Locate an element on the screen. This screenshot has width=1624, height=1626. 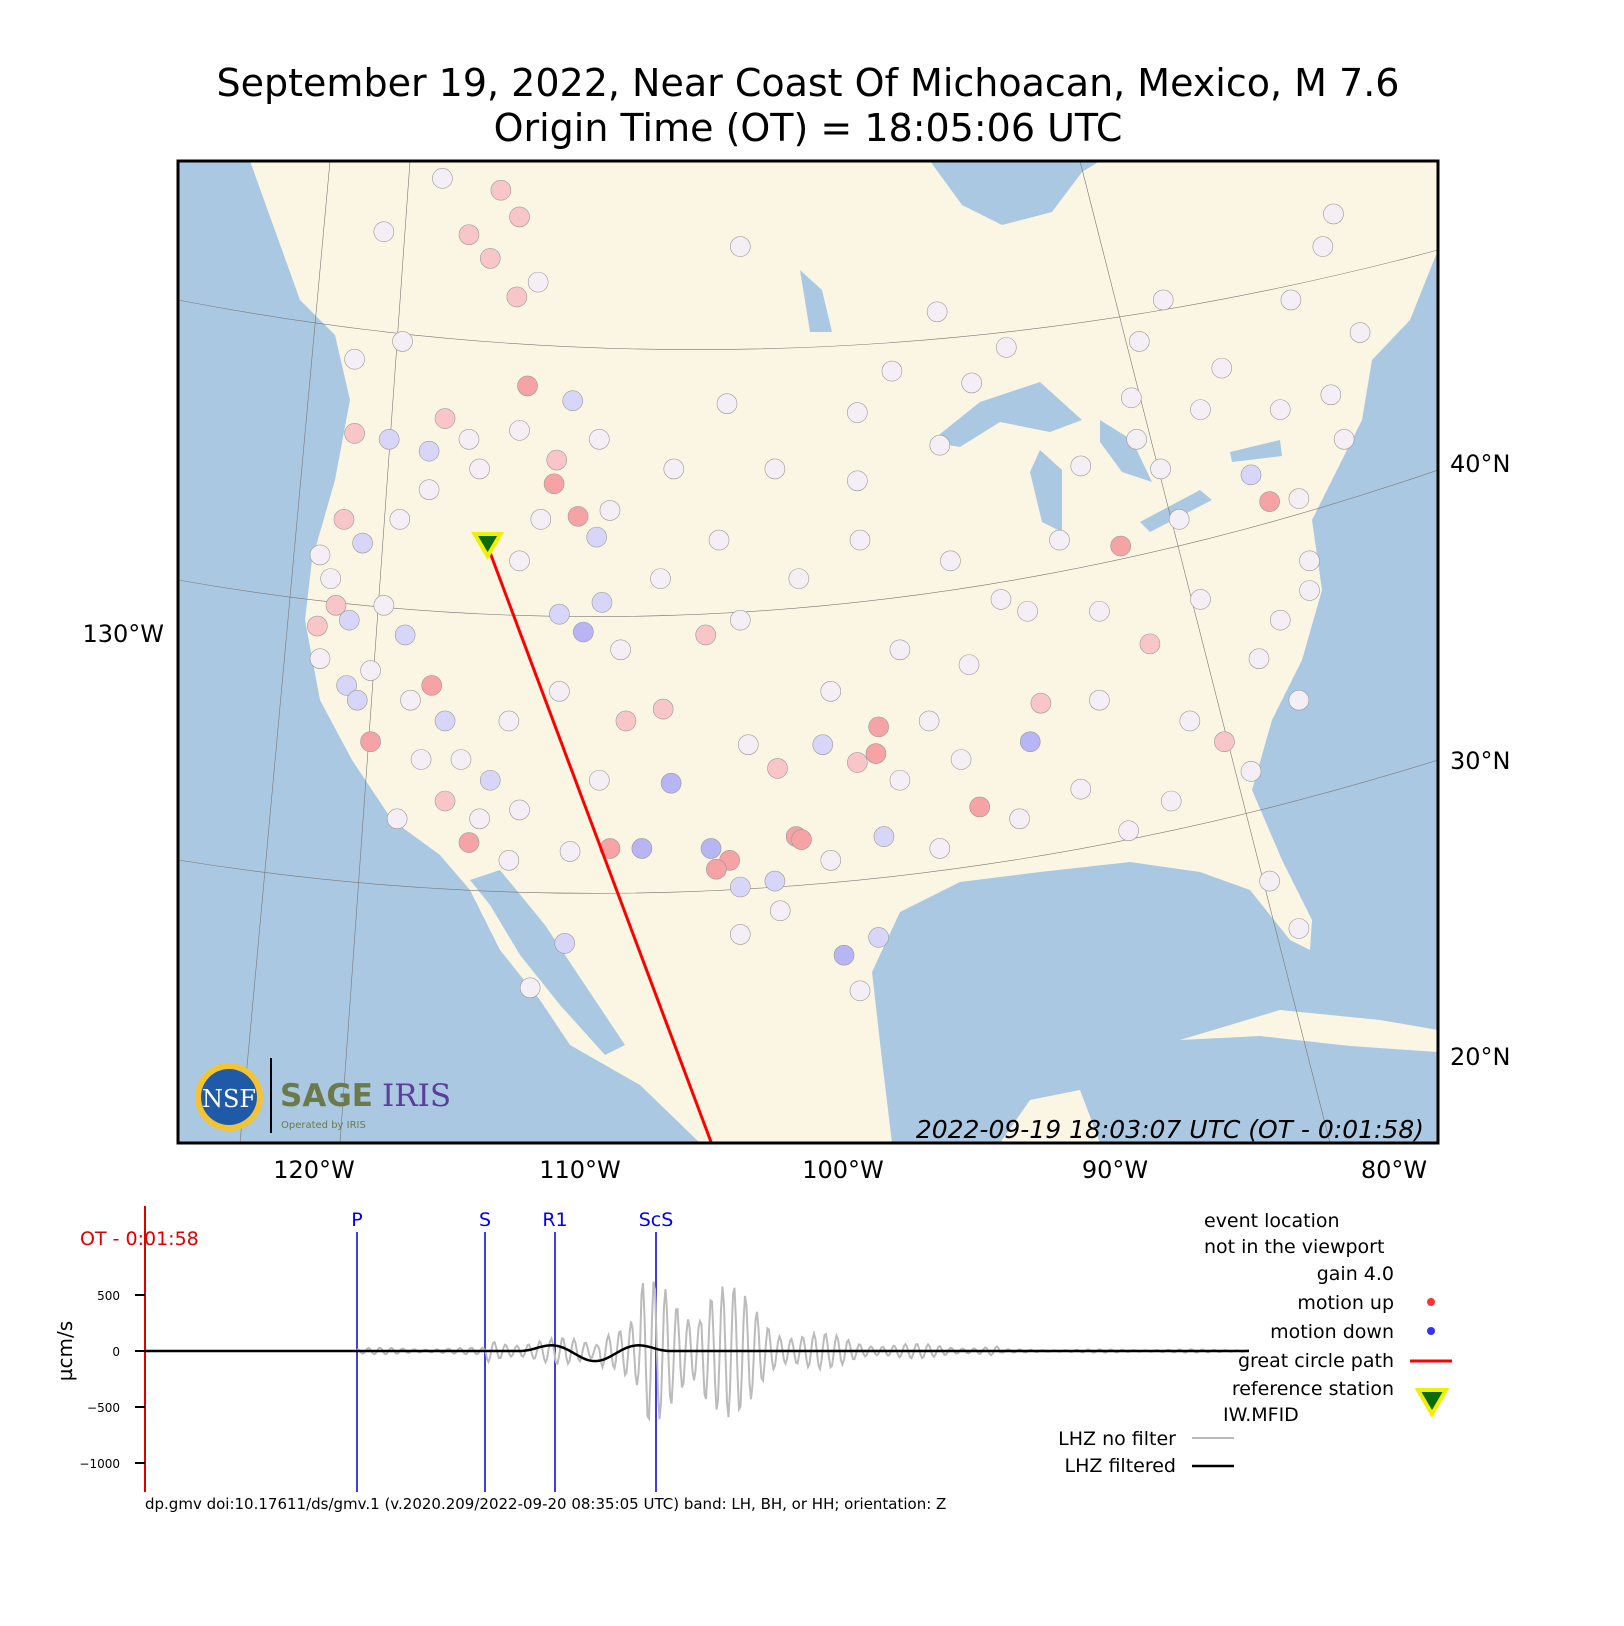
reference-station-marker is located at coordinates (488, 546).